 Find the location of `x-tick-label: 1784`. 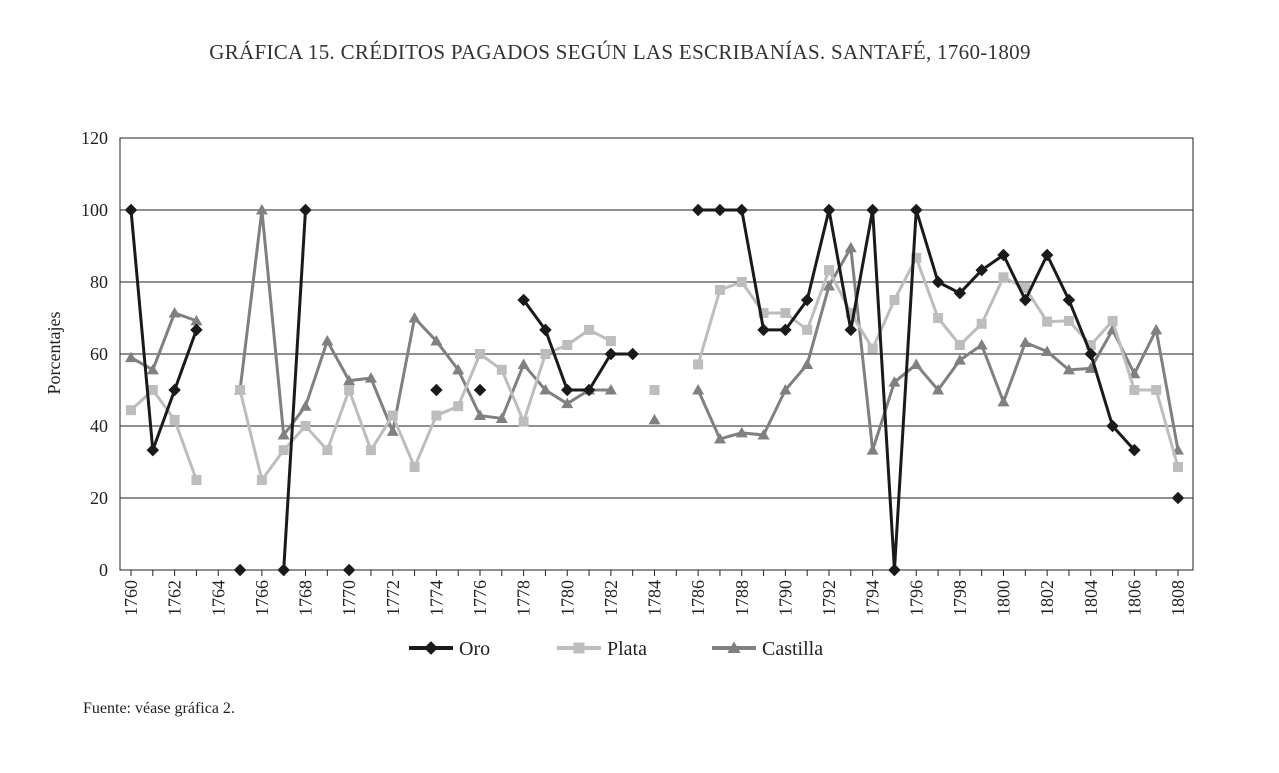

x-tick-label: 1784 is located at coordinates (655, 598).